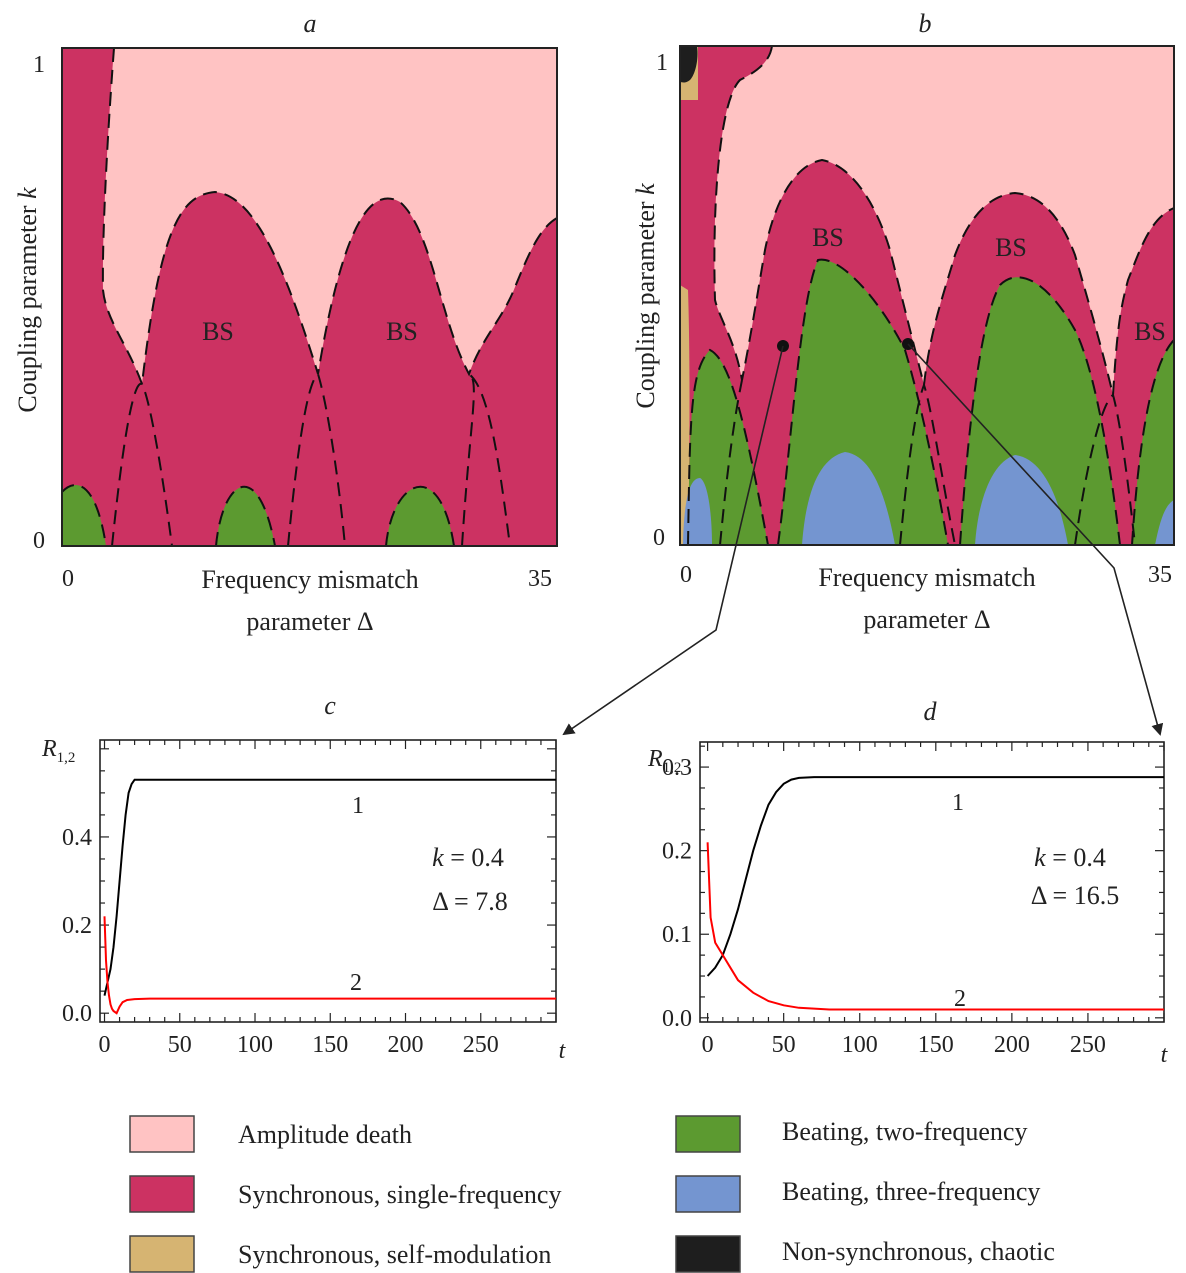  What do you see at coordinates (486, 460) in the screenshot?
I see `boundary-a-v3` at bounding box center [486, 460].